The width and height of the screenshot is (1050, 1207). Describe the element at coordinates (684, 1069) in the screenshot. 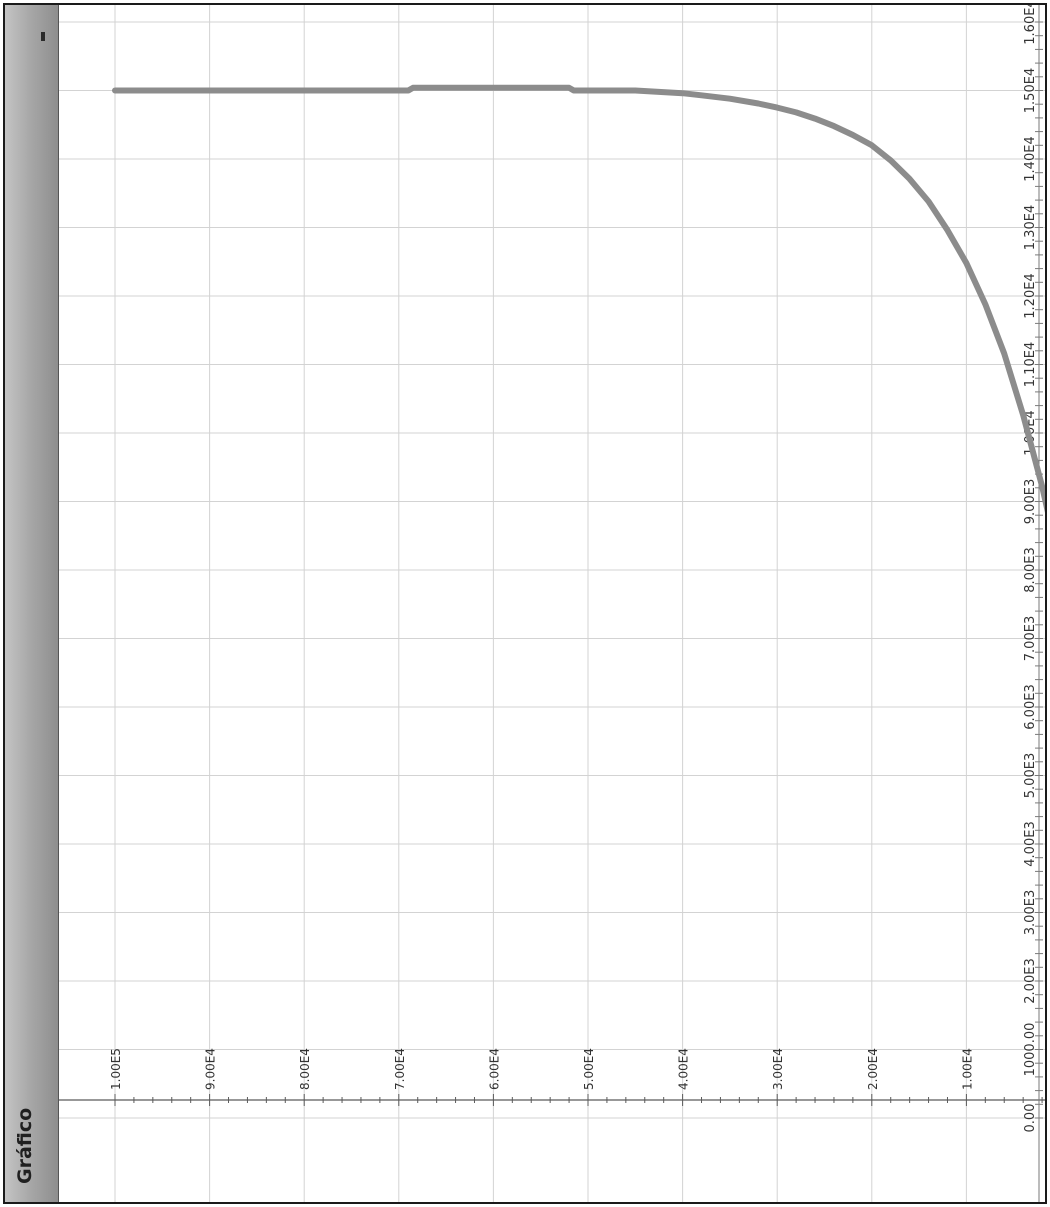

I see `x-tick-label: 4.00E4` at that location.